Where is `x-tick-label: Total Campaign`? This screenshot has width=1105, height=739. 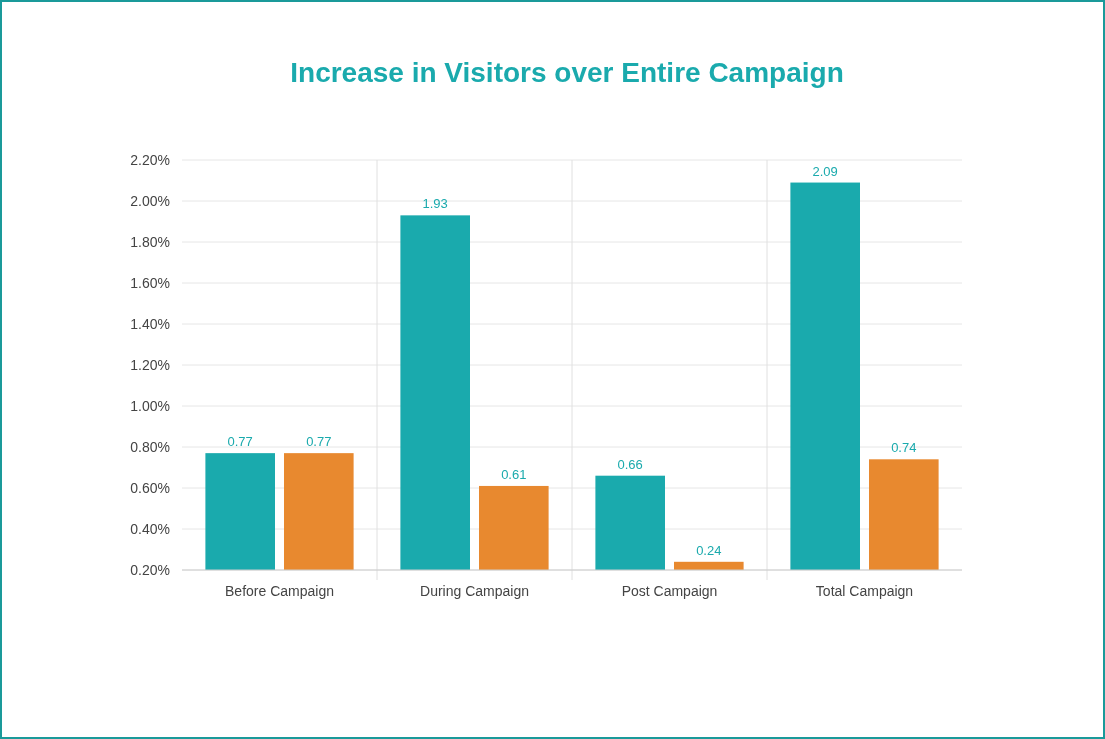 x-tick-label: Total Campaign is located at coordinates (864, 591).